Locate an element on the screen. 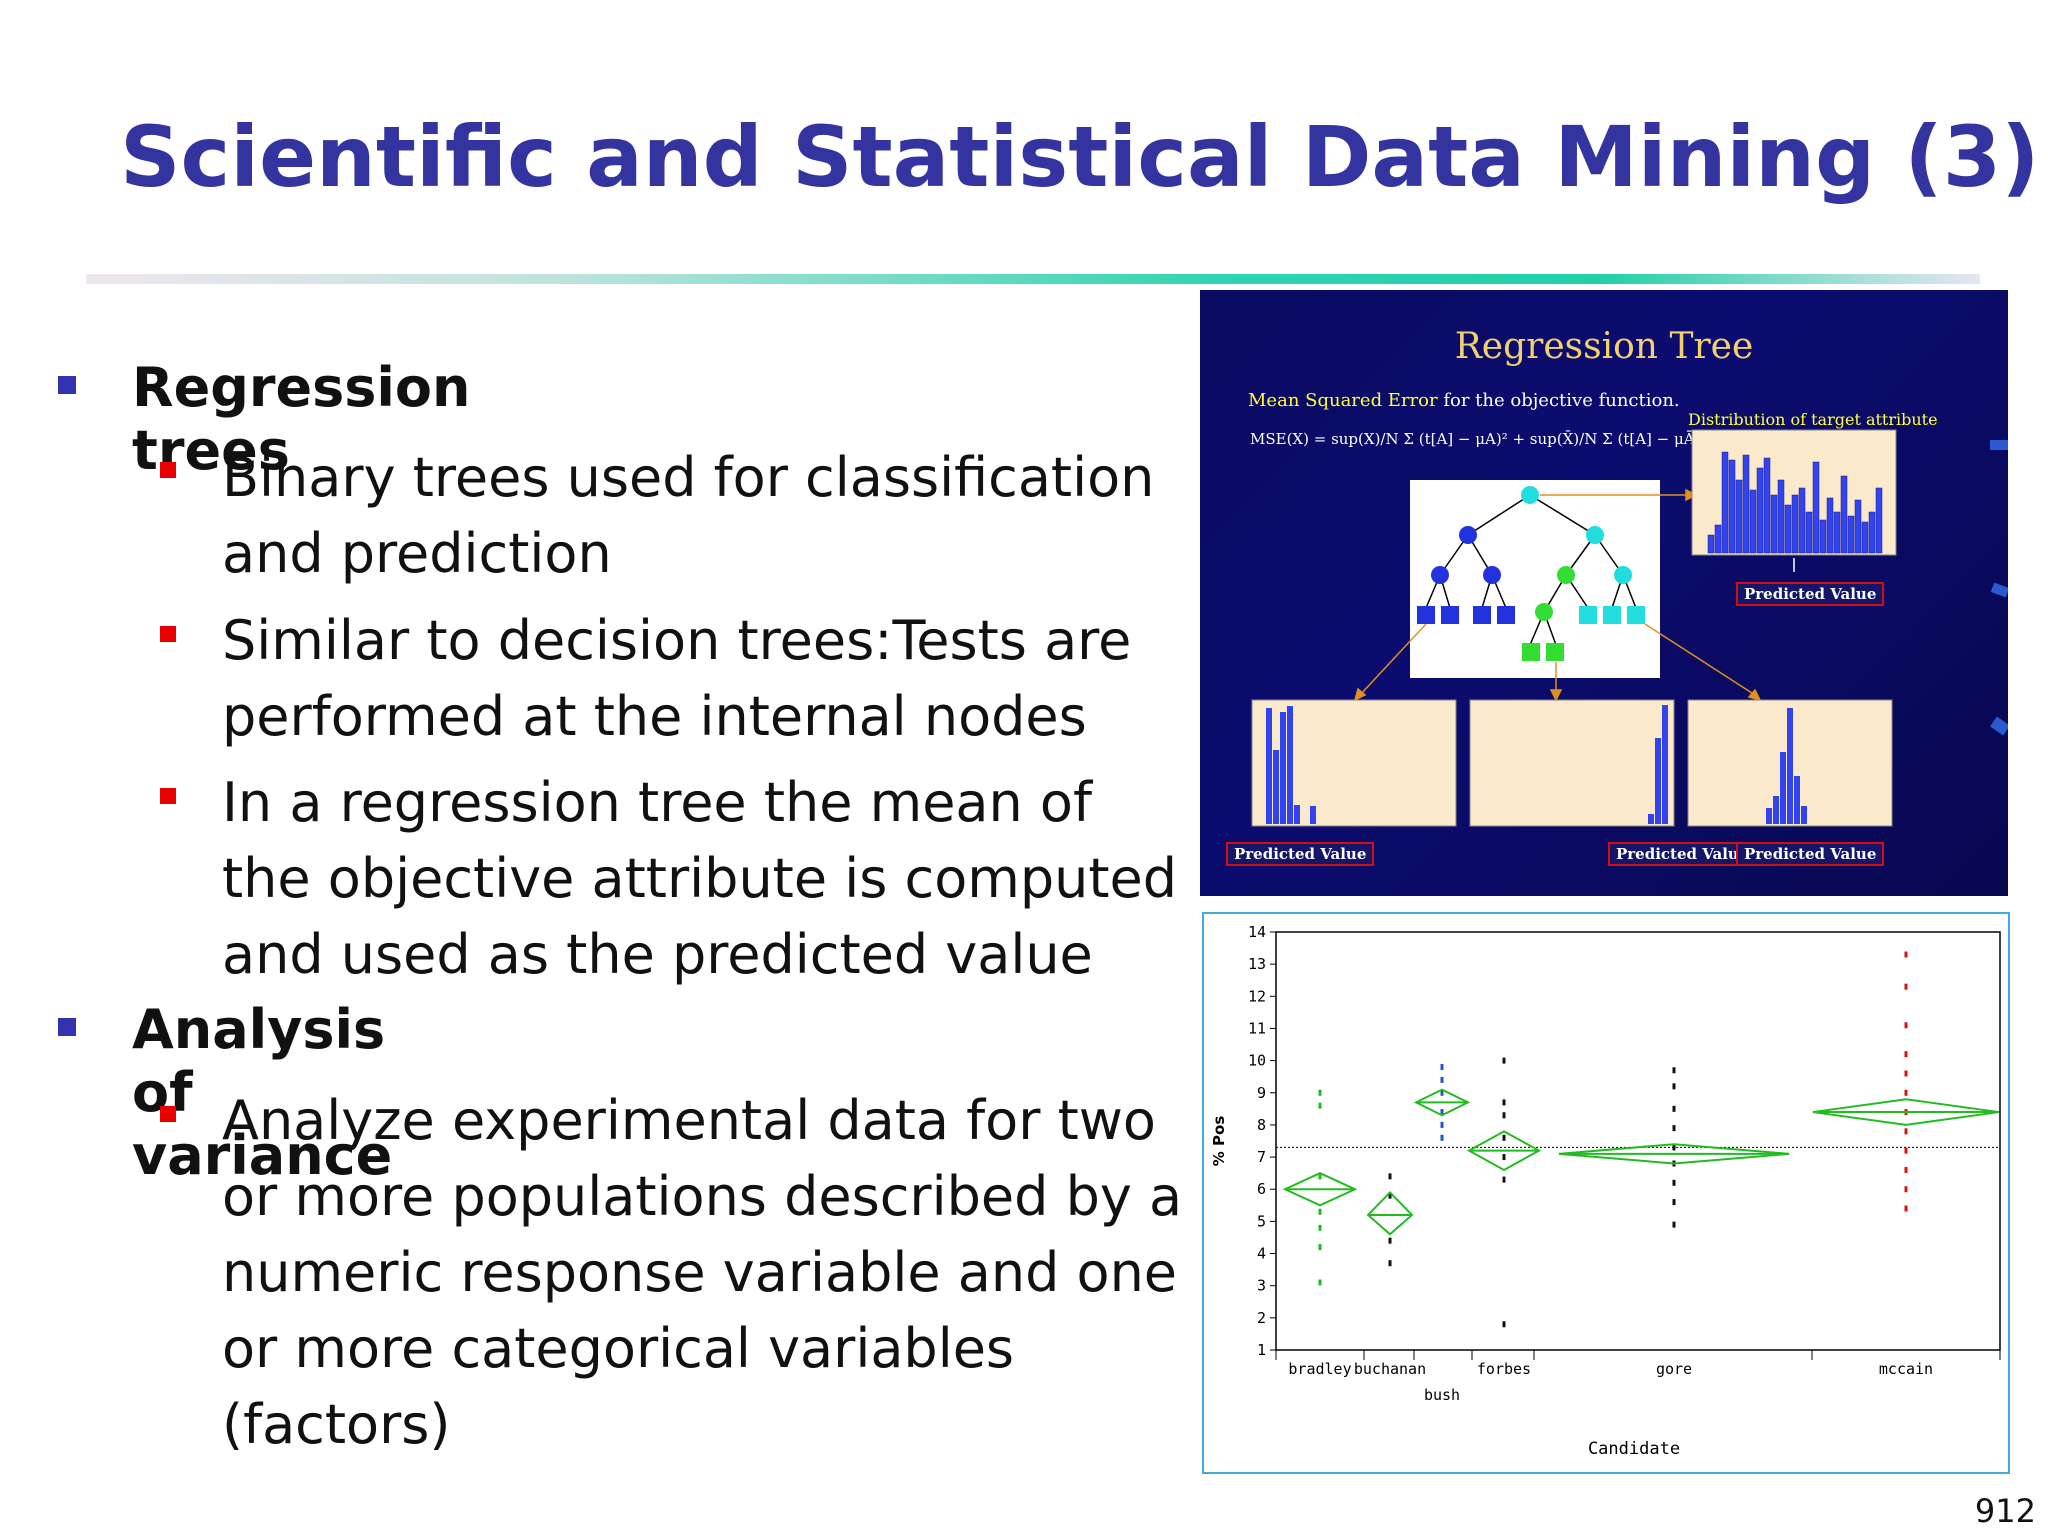 Image resolution: width=2048 pixels, height=1536 pixels. histogram-left-bars is located at coordinates (1291, 765).